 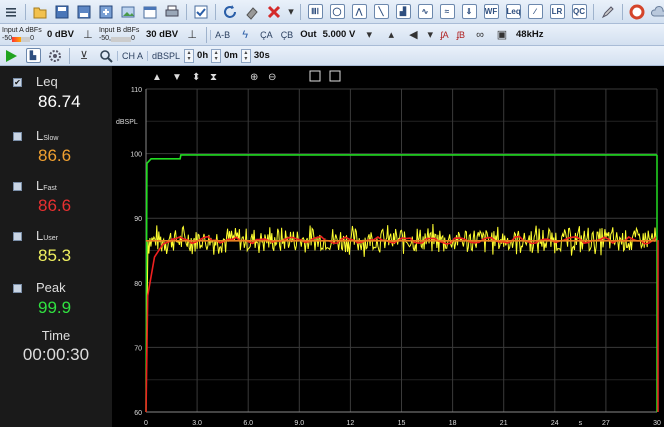 I want to click on pen-icon, so click(x=608, y=12).